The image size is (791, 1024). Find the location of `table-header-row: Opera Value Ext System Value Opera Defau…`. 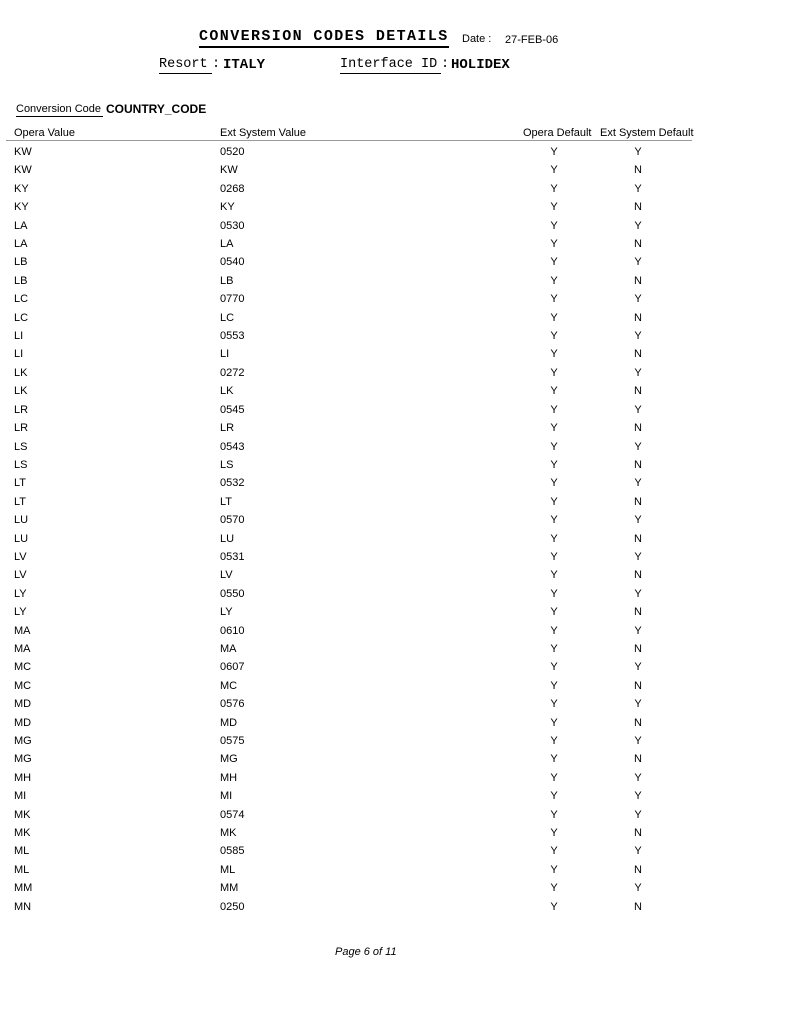

table-header-row: Opera Value Ext System Value Opera Defau… is located at coordinates (395, 134).